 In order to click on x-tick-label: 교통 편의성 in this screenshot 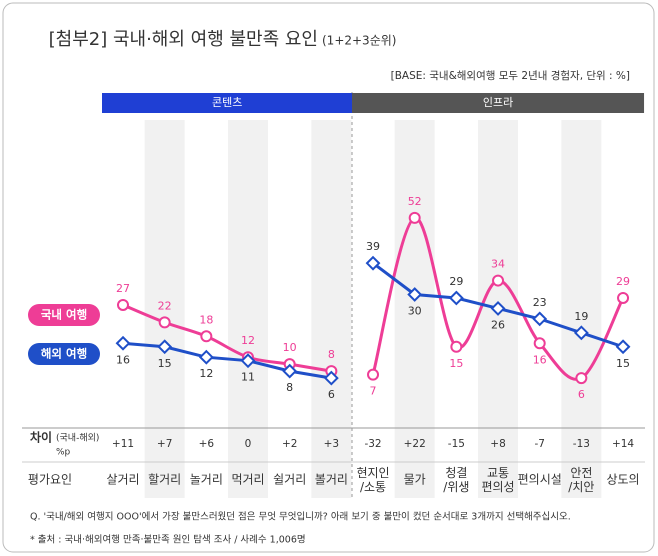, I will do `click(497, 480)`.